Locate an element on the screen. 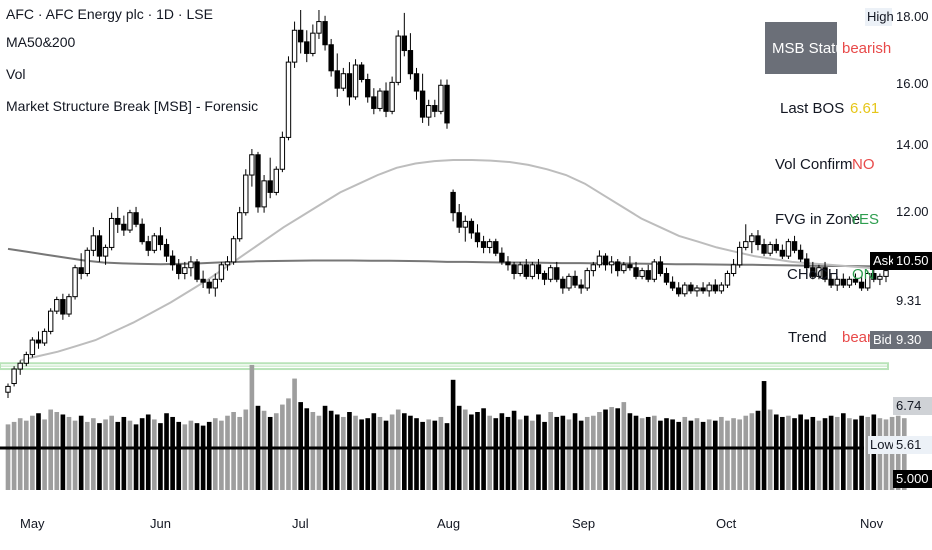  msb-status-header is located at coordinates (801, 48).